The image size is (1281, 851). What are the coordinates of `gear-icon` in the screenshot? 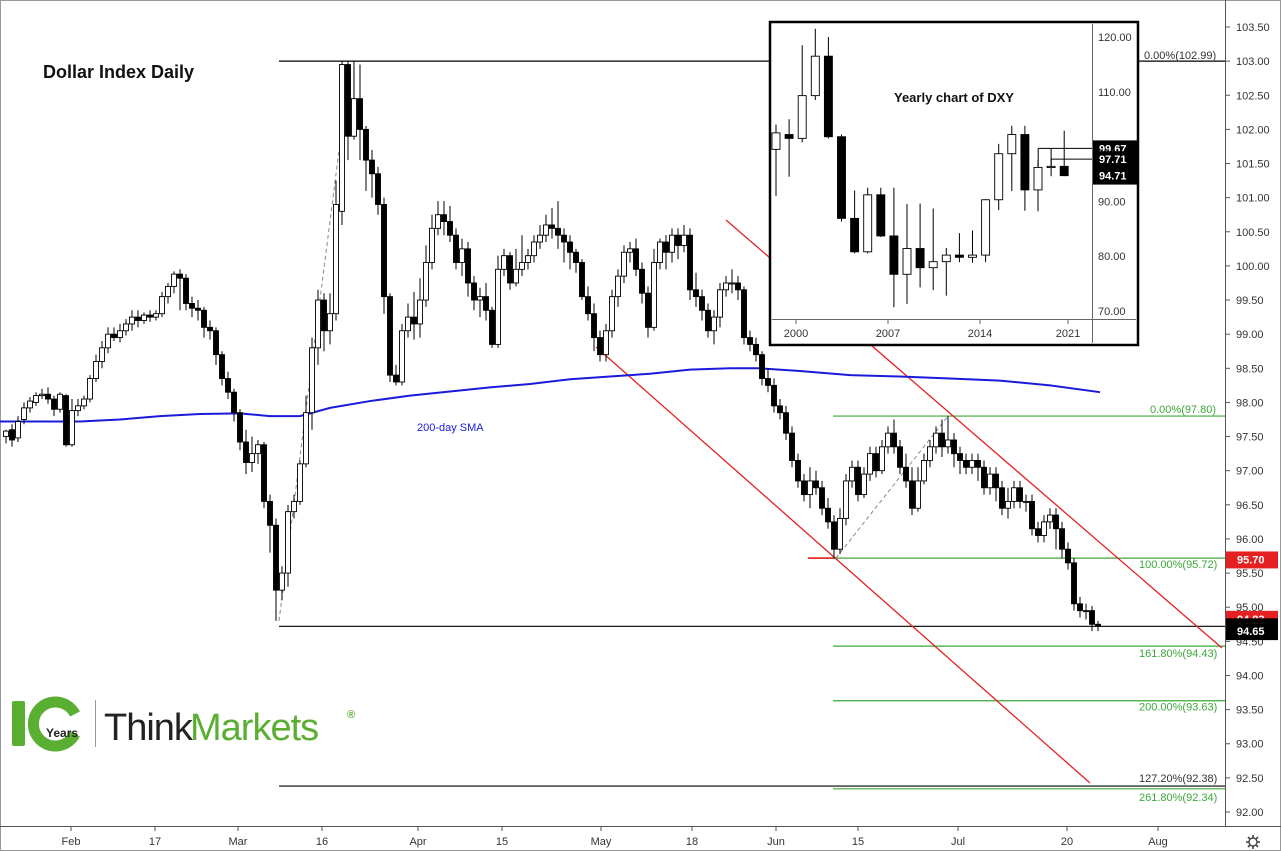 It's located at (1253, 842).